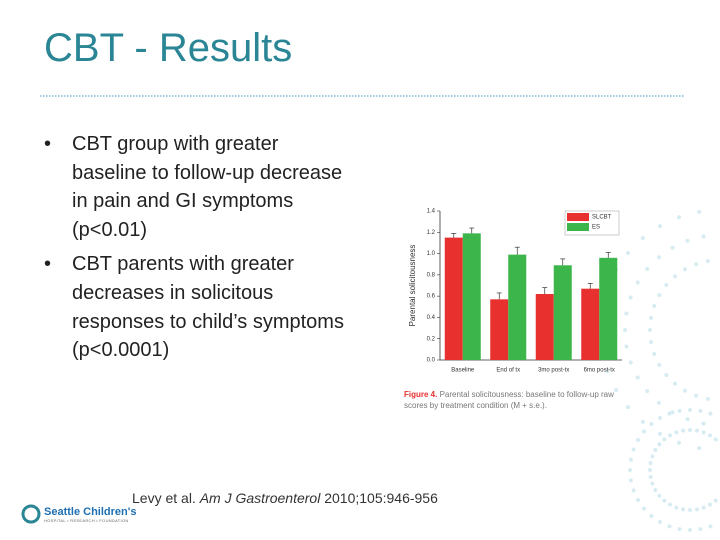 This screenshot has width=720, height=540. Describe the element at coordinates (431, 254) in the screenshot. I see `y-tick-label: 1.0` at that location.